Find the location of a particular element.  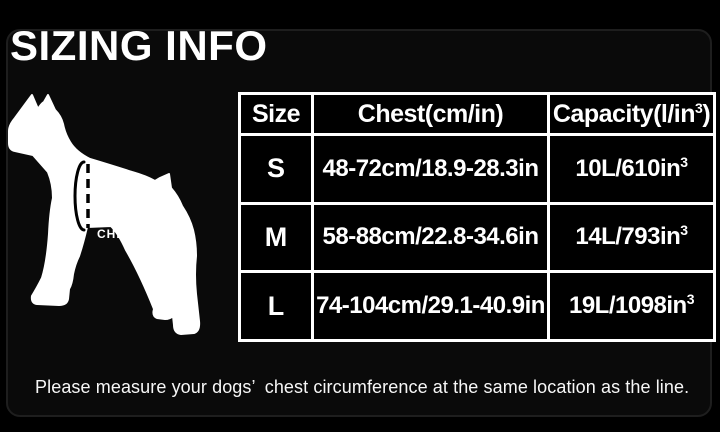

chest-label: CHEST is located at coordinates (120, 234).